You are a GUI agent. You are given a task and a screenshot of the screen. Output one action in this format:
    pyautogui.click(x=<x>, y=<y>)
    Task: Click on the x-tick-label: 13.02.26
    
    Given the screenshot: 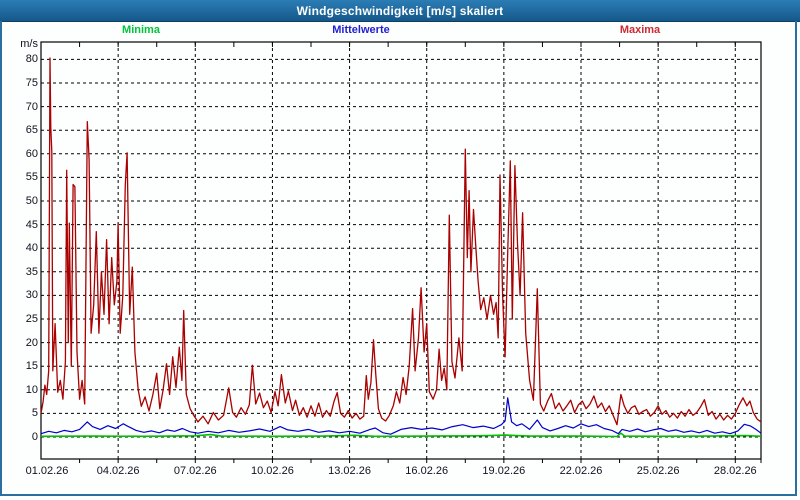 What is the action you would take?
    pyautogui.click(x=349, y=471)
    